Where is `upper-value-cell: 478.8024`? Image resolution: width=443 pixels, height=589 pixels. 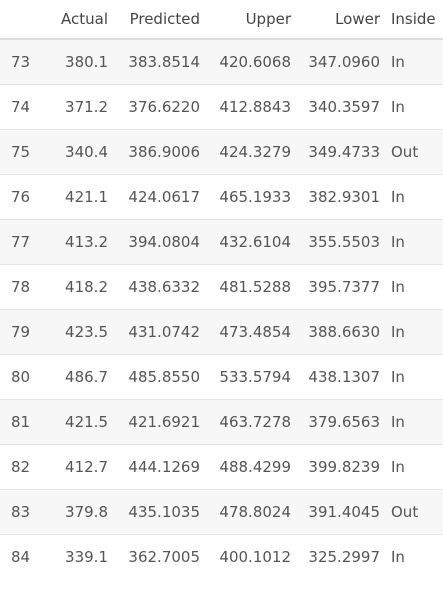 upper-value-cell: 478.8024 is located at coordinates (245, 512).